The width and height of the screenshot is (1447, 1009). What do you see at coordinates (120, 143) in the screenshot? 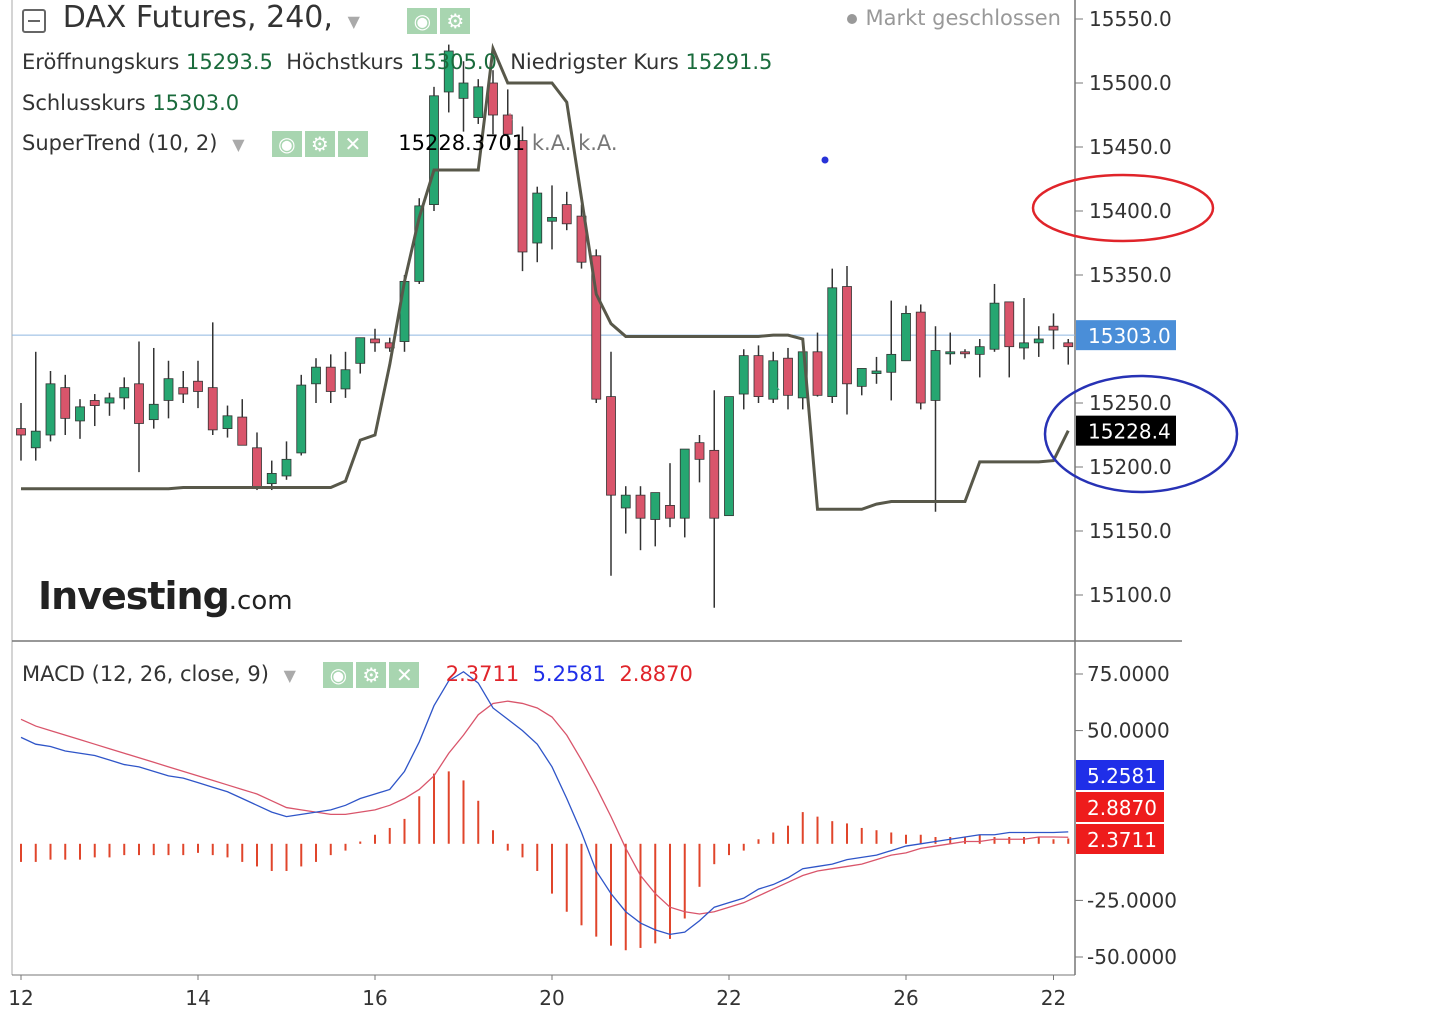
I see `supertrend-label: SuperTrend (10, 2)` at bounding box center [120, 143].